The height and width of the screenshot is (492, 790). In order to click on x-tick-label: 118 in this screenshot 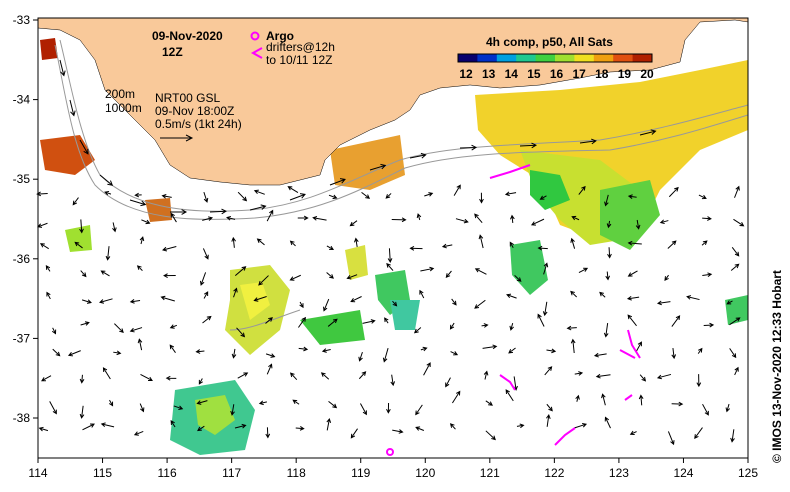, I will do `click(296, 473)`.